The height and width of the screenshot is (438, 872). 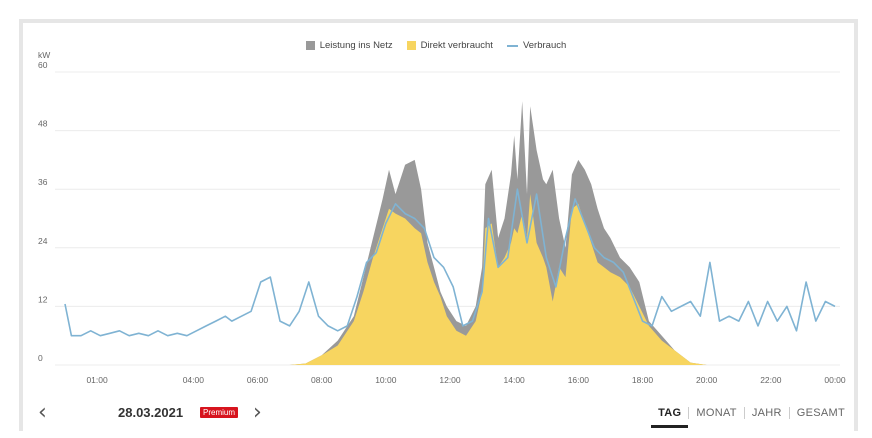 What do you see at coordinates (258, 380) in the screenshot?
I see `x-tick-label: 06:00` at bounding box center [258, 380].